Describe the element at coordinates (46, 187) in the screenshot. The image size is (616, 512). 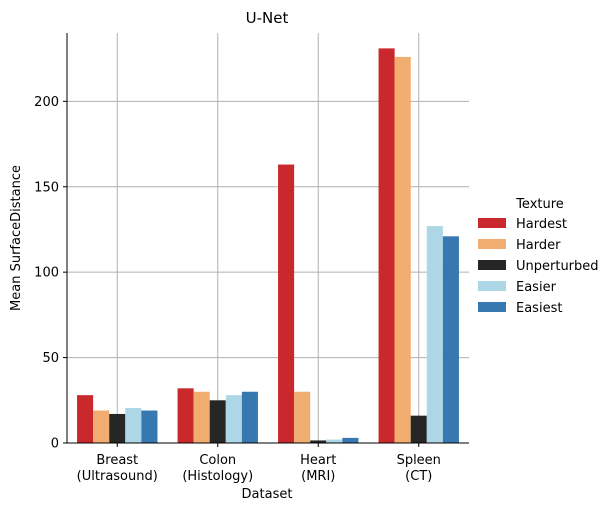
I see `y-tick-label: 150` at that location.